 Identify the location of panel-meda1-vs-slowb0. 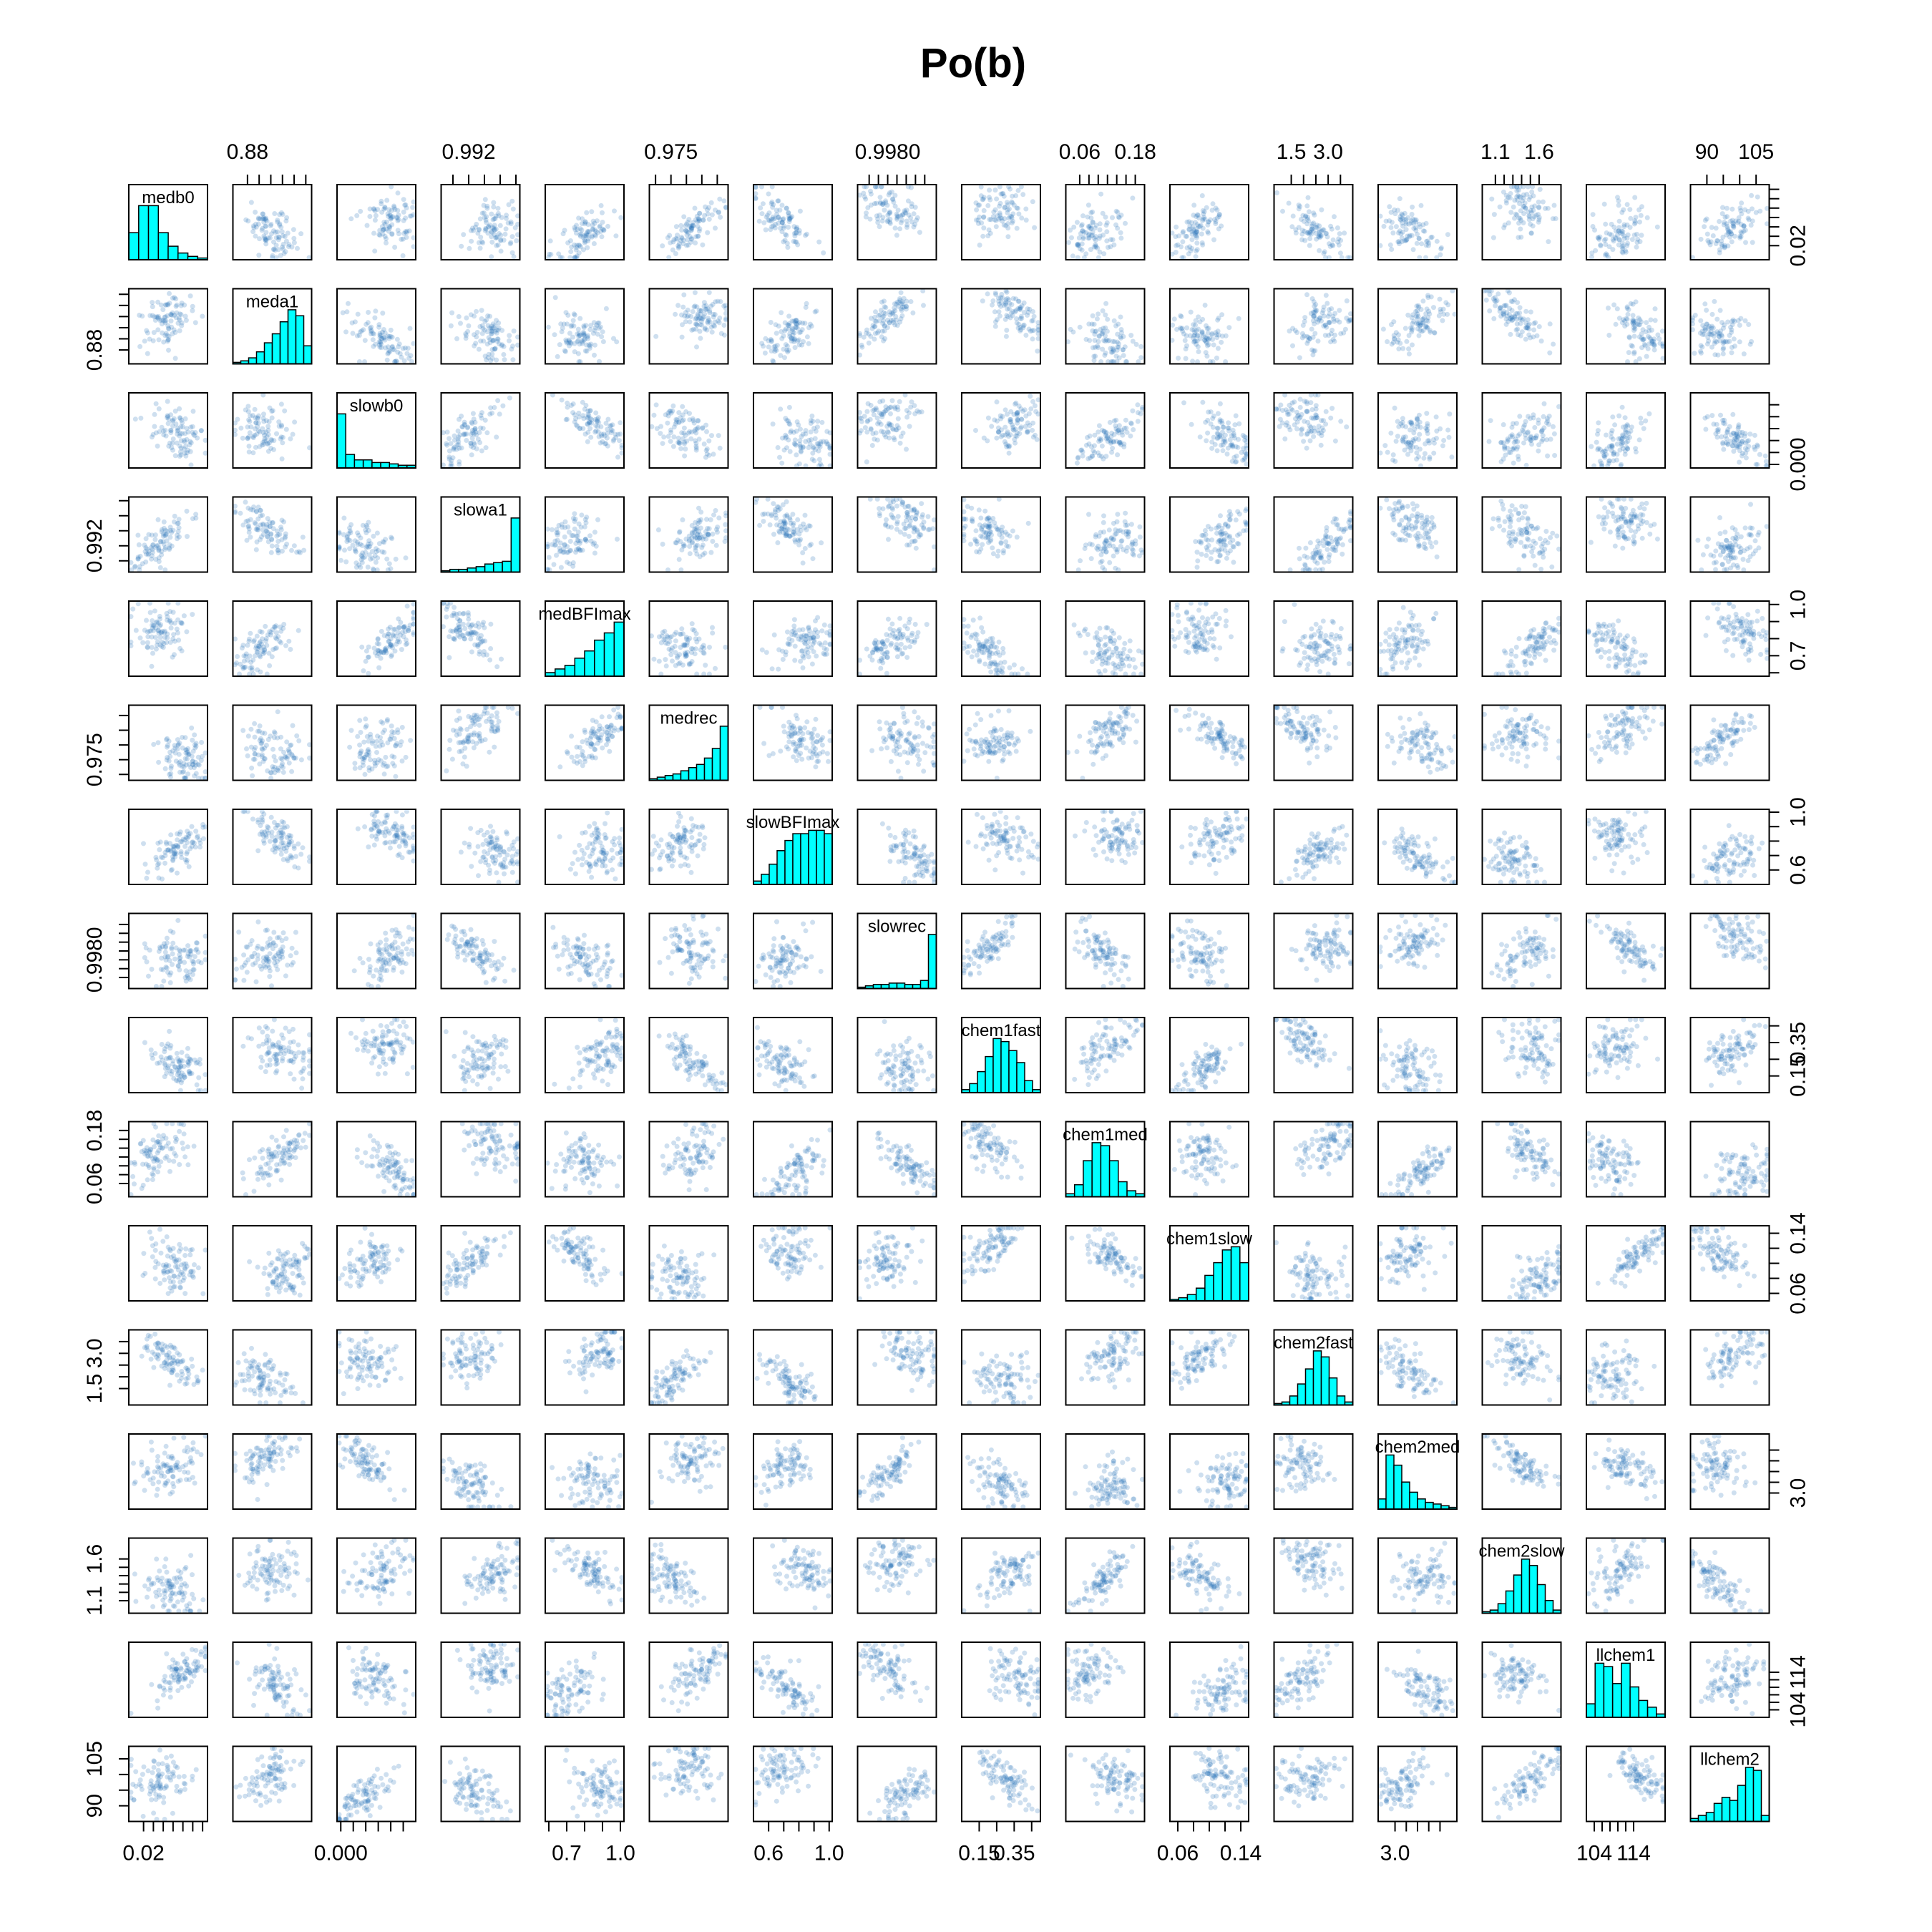
(376, 326).